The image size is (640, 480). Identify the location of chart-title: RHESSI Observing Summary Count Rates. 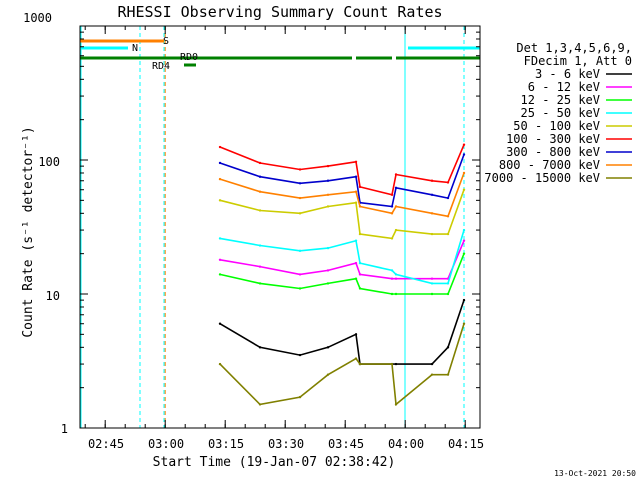
(279, 12).